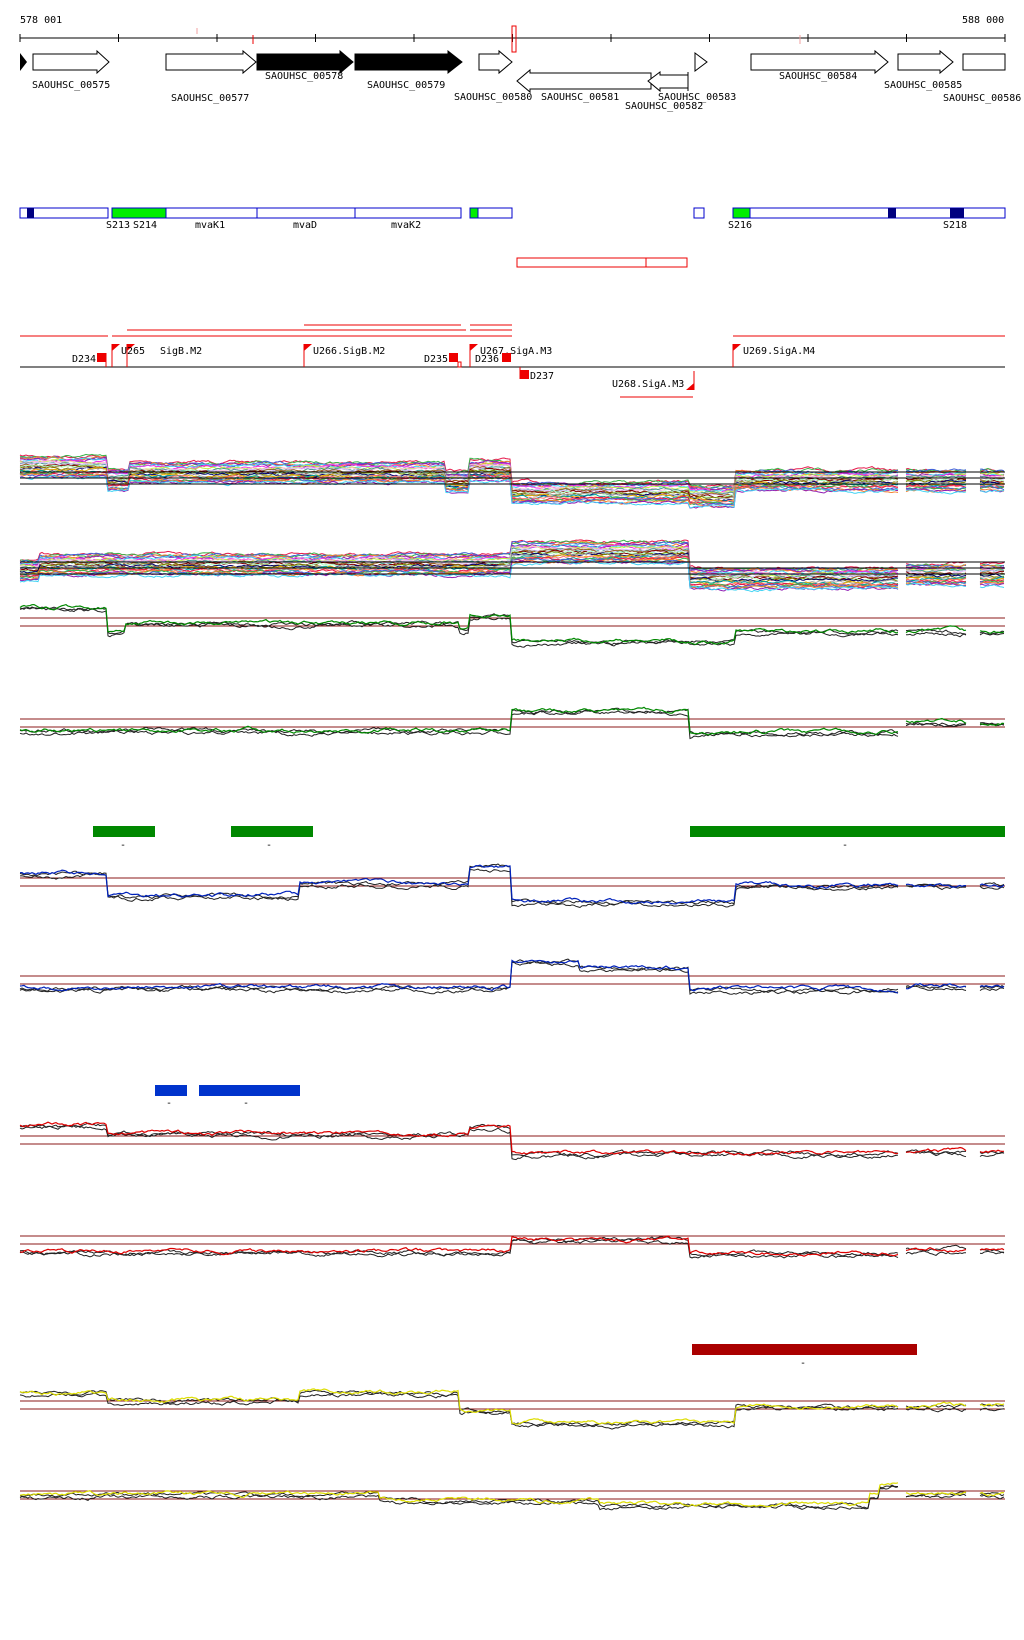  I want to click on green-interval-bars: - - -, so click(549, 838).